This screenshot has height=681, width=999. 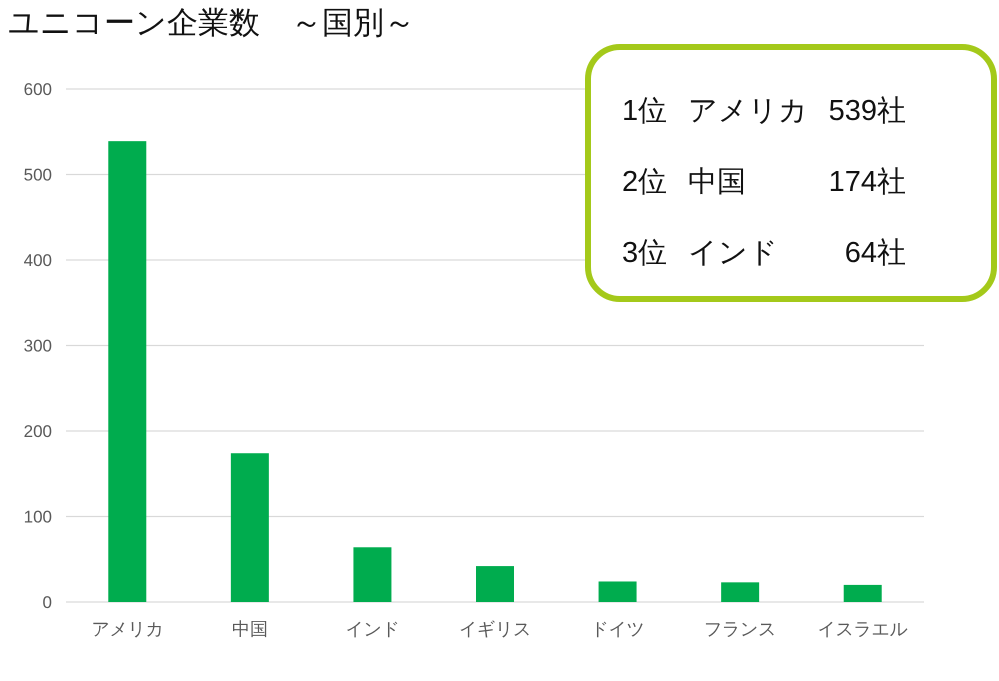 I want to click on y-tick-label: 300, so click(x=38, y=346).